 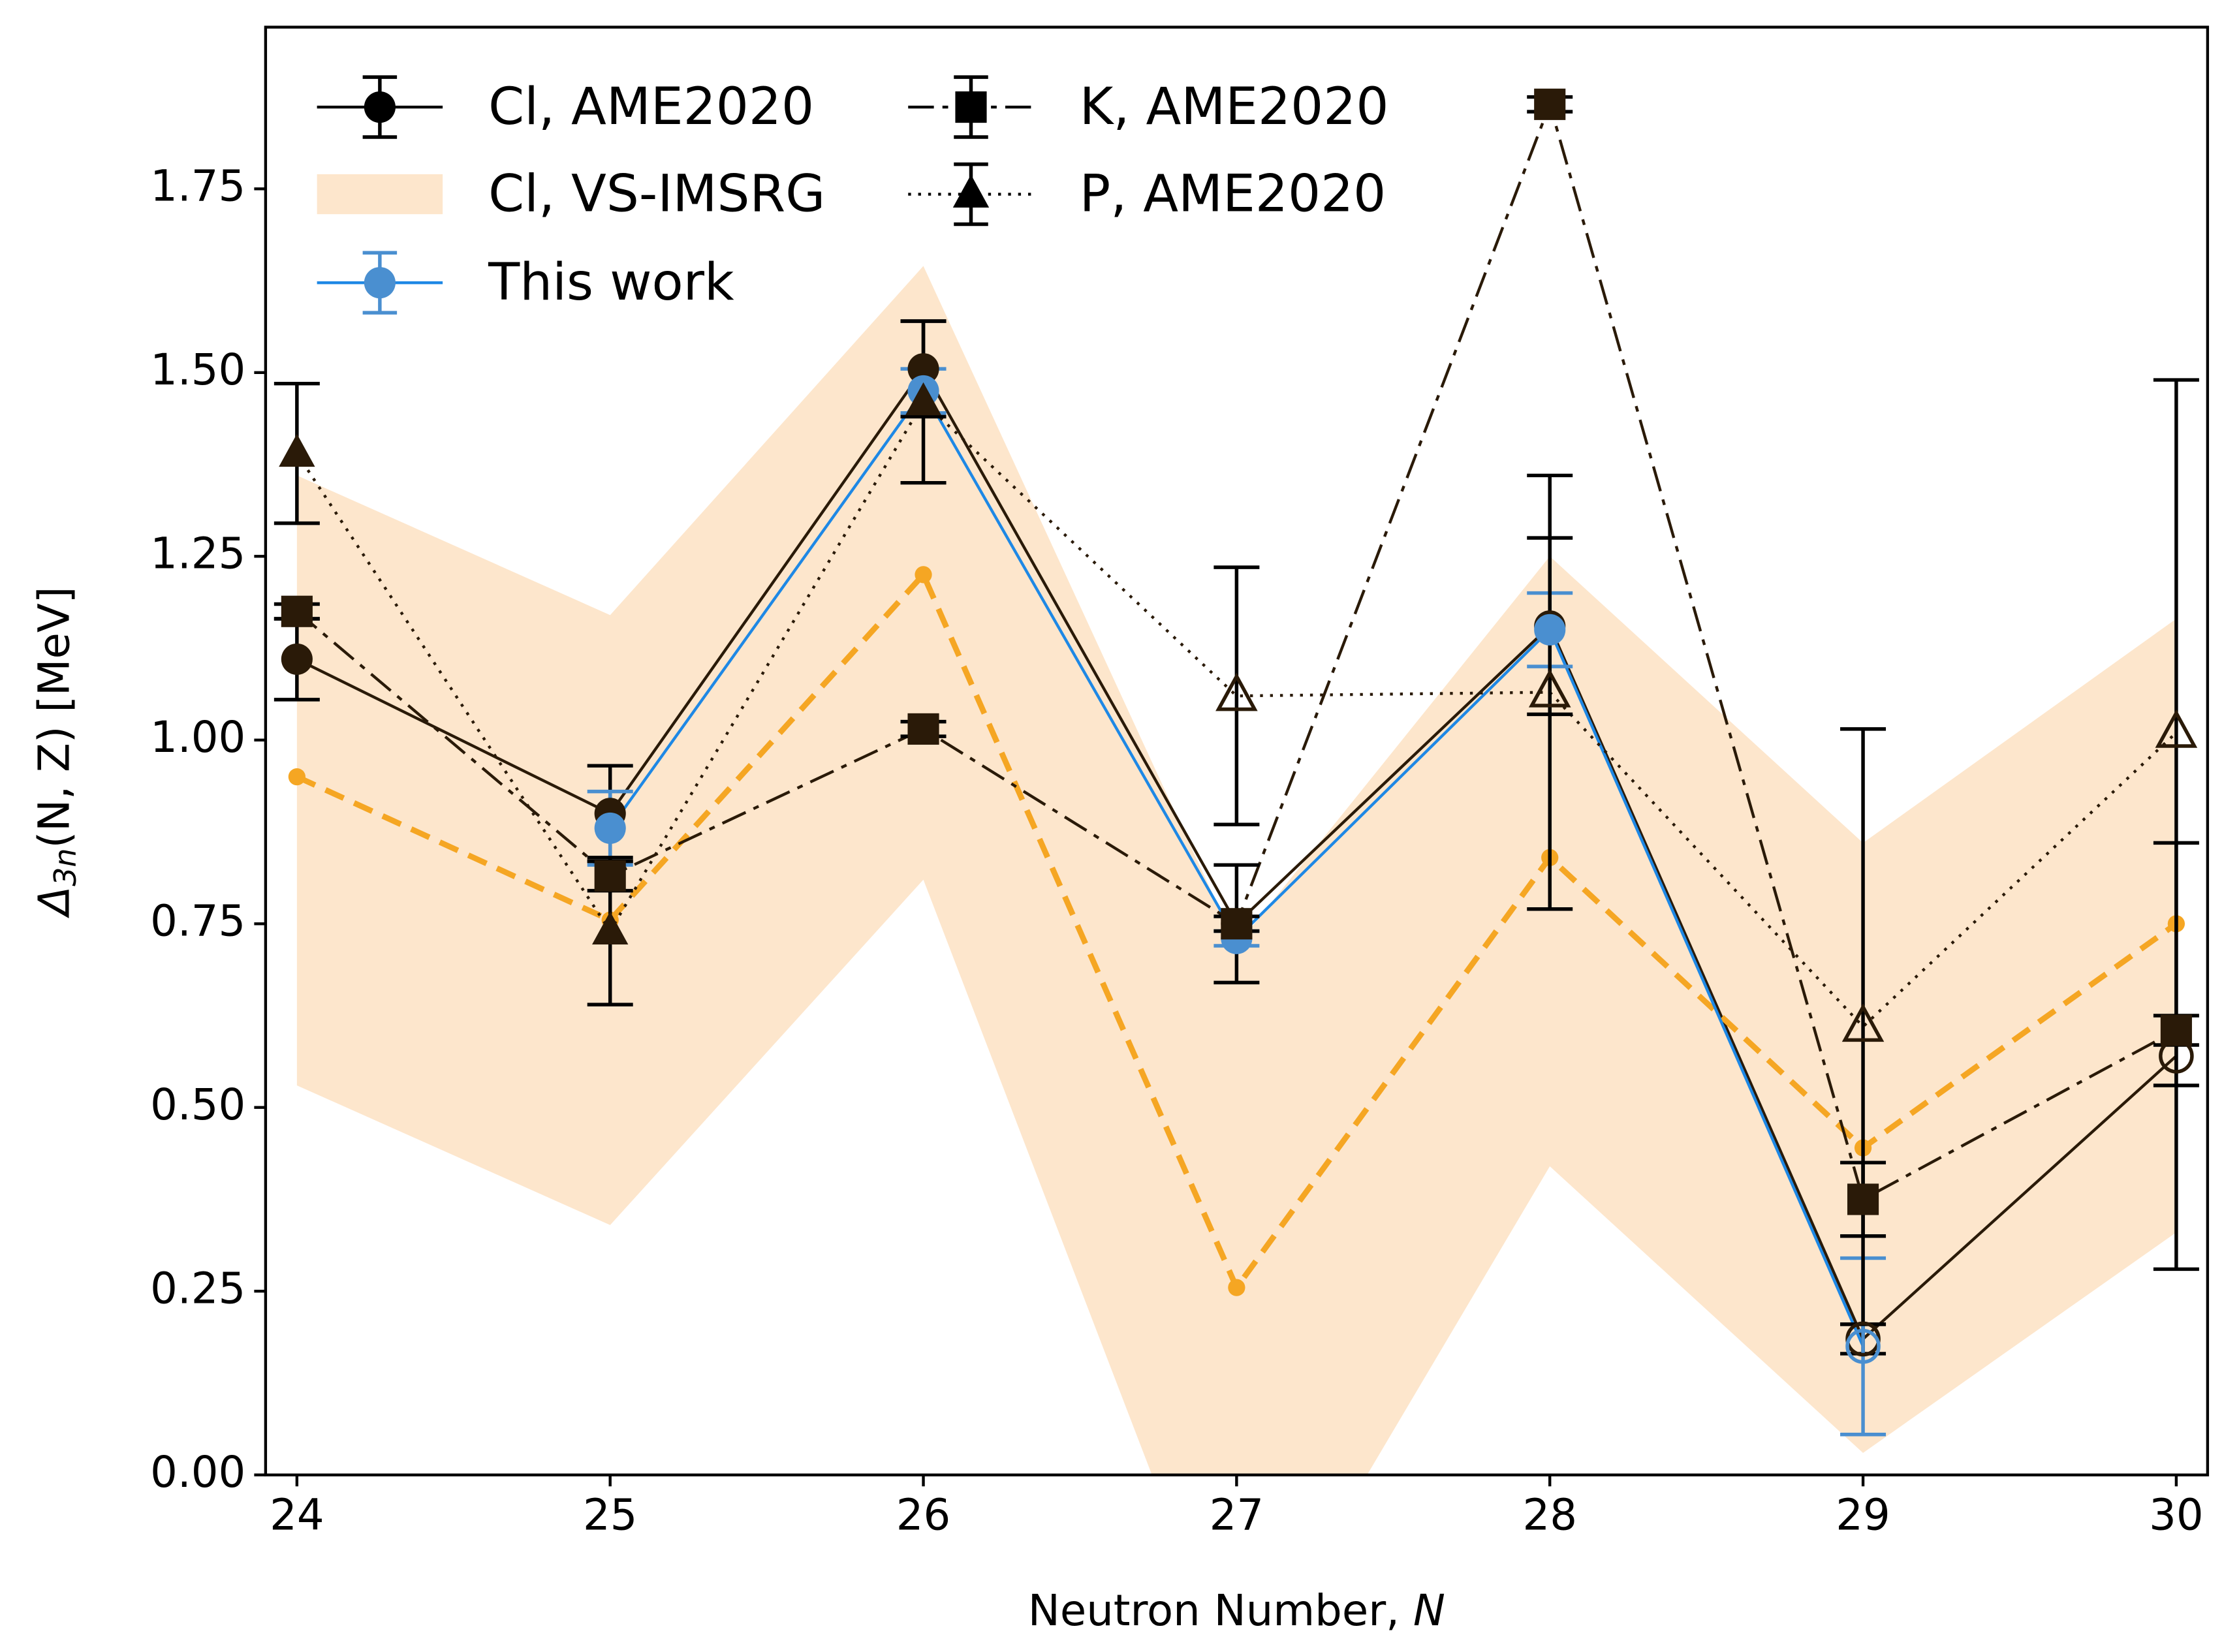 I want to click on legend-label: This work, so click(x=611, y=282).